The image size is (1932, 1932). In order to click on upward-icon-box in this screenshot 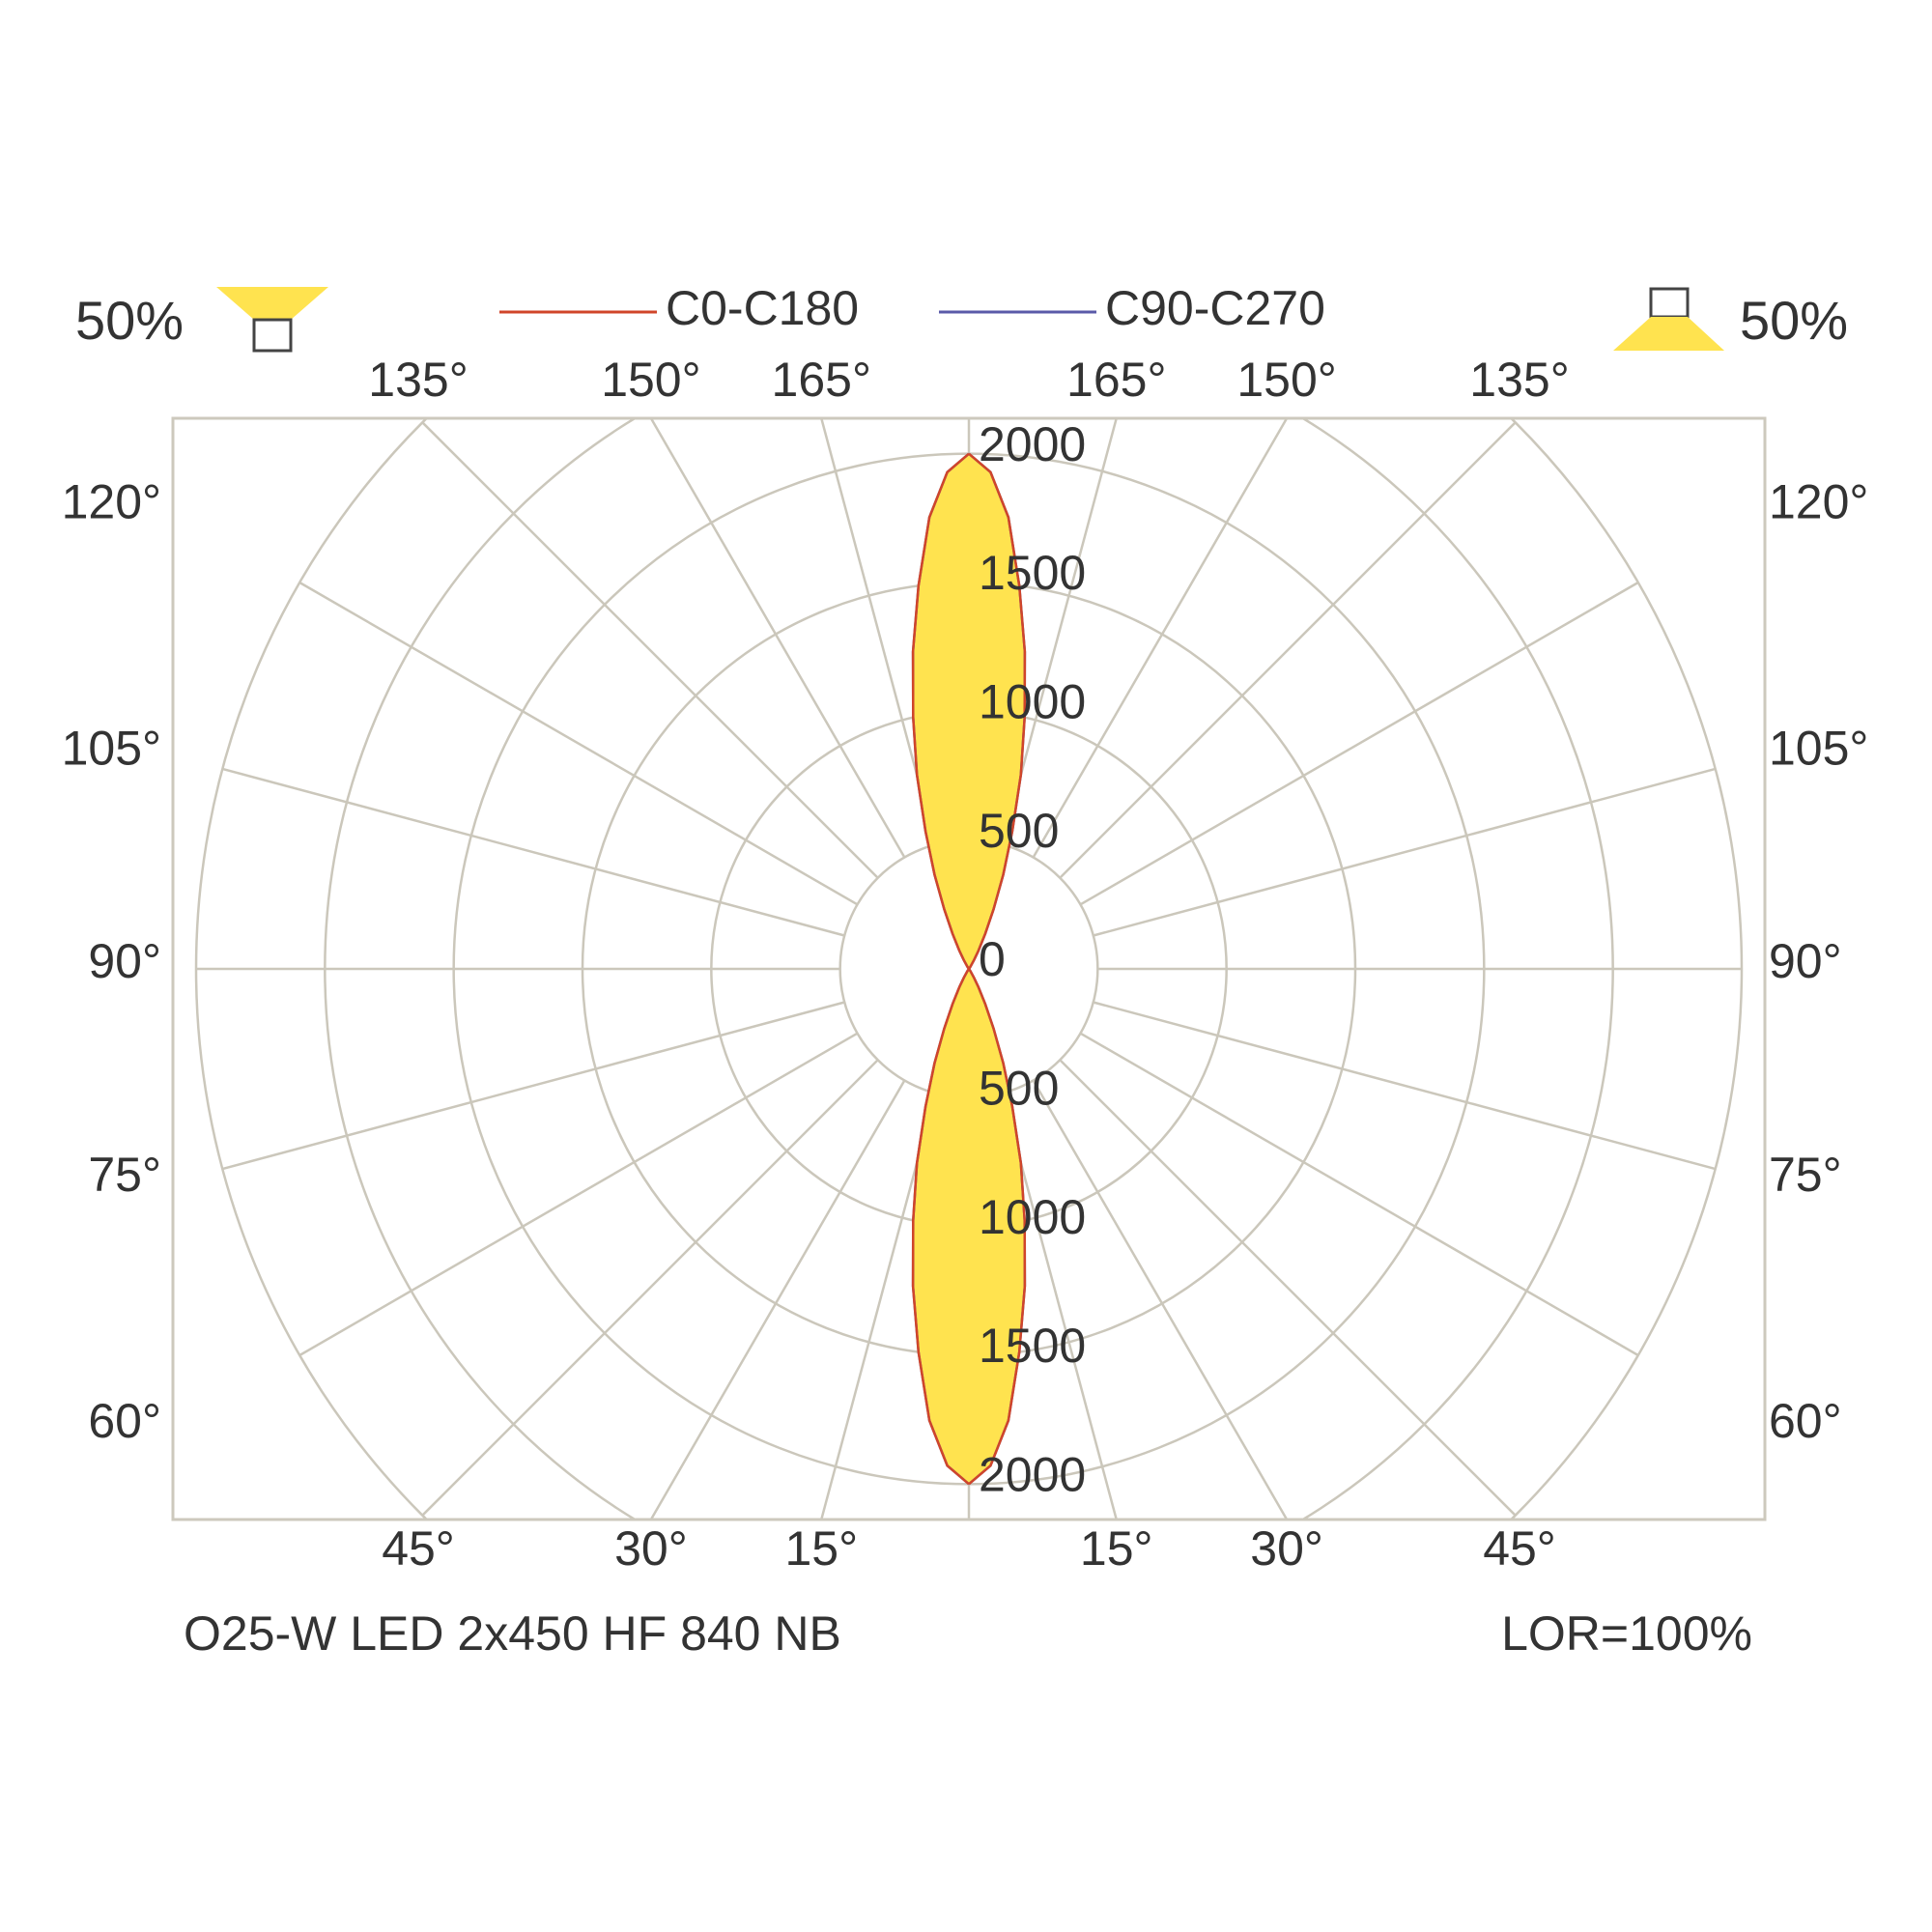, I will do `click(1669, 303)`.